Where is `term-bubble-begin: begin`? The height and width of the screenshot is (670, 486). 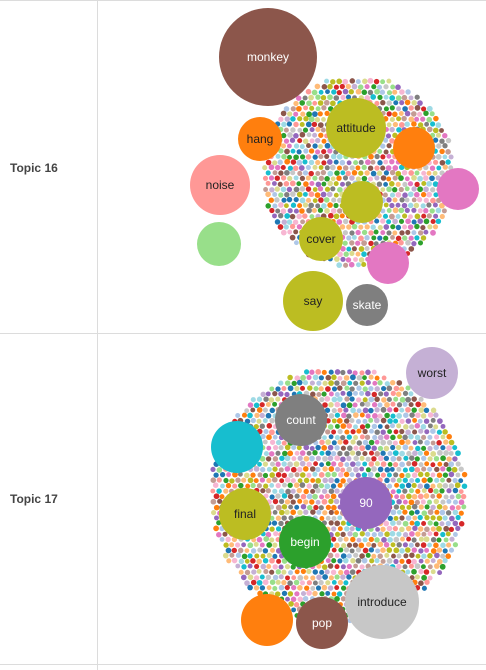 term-bubble-begin: begin is located at coordinates (305, 542).